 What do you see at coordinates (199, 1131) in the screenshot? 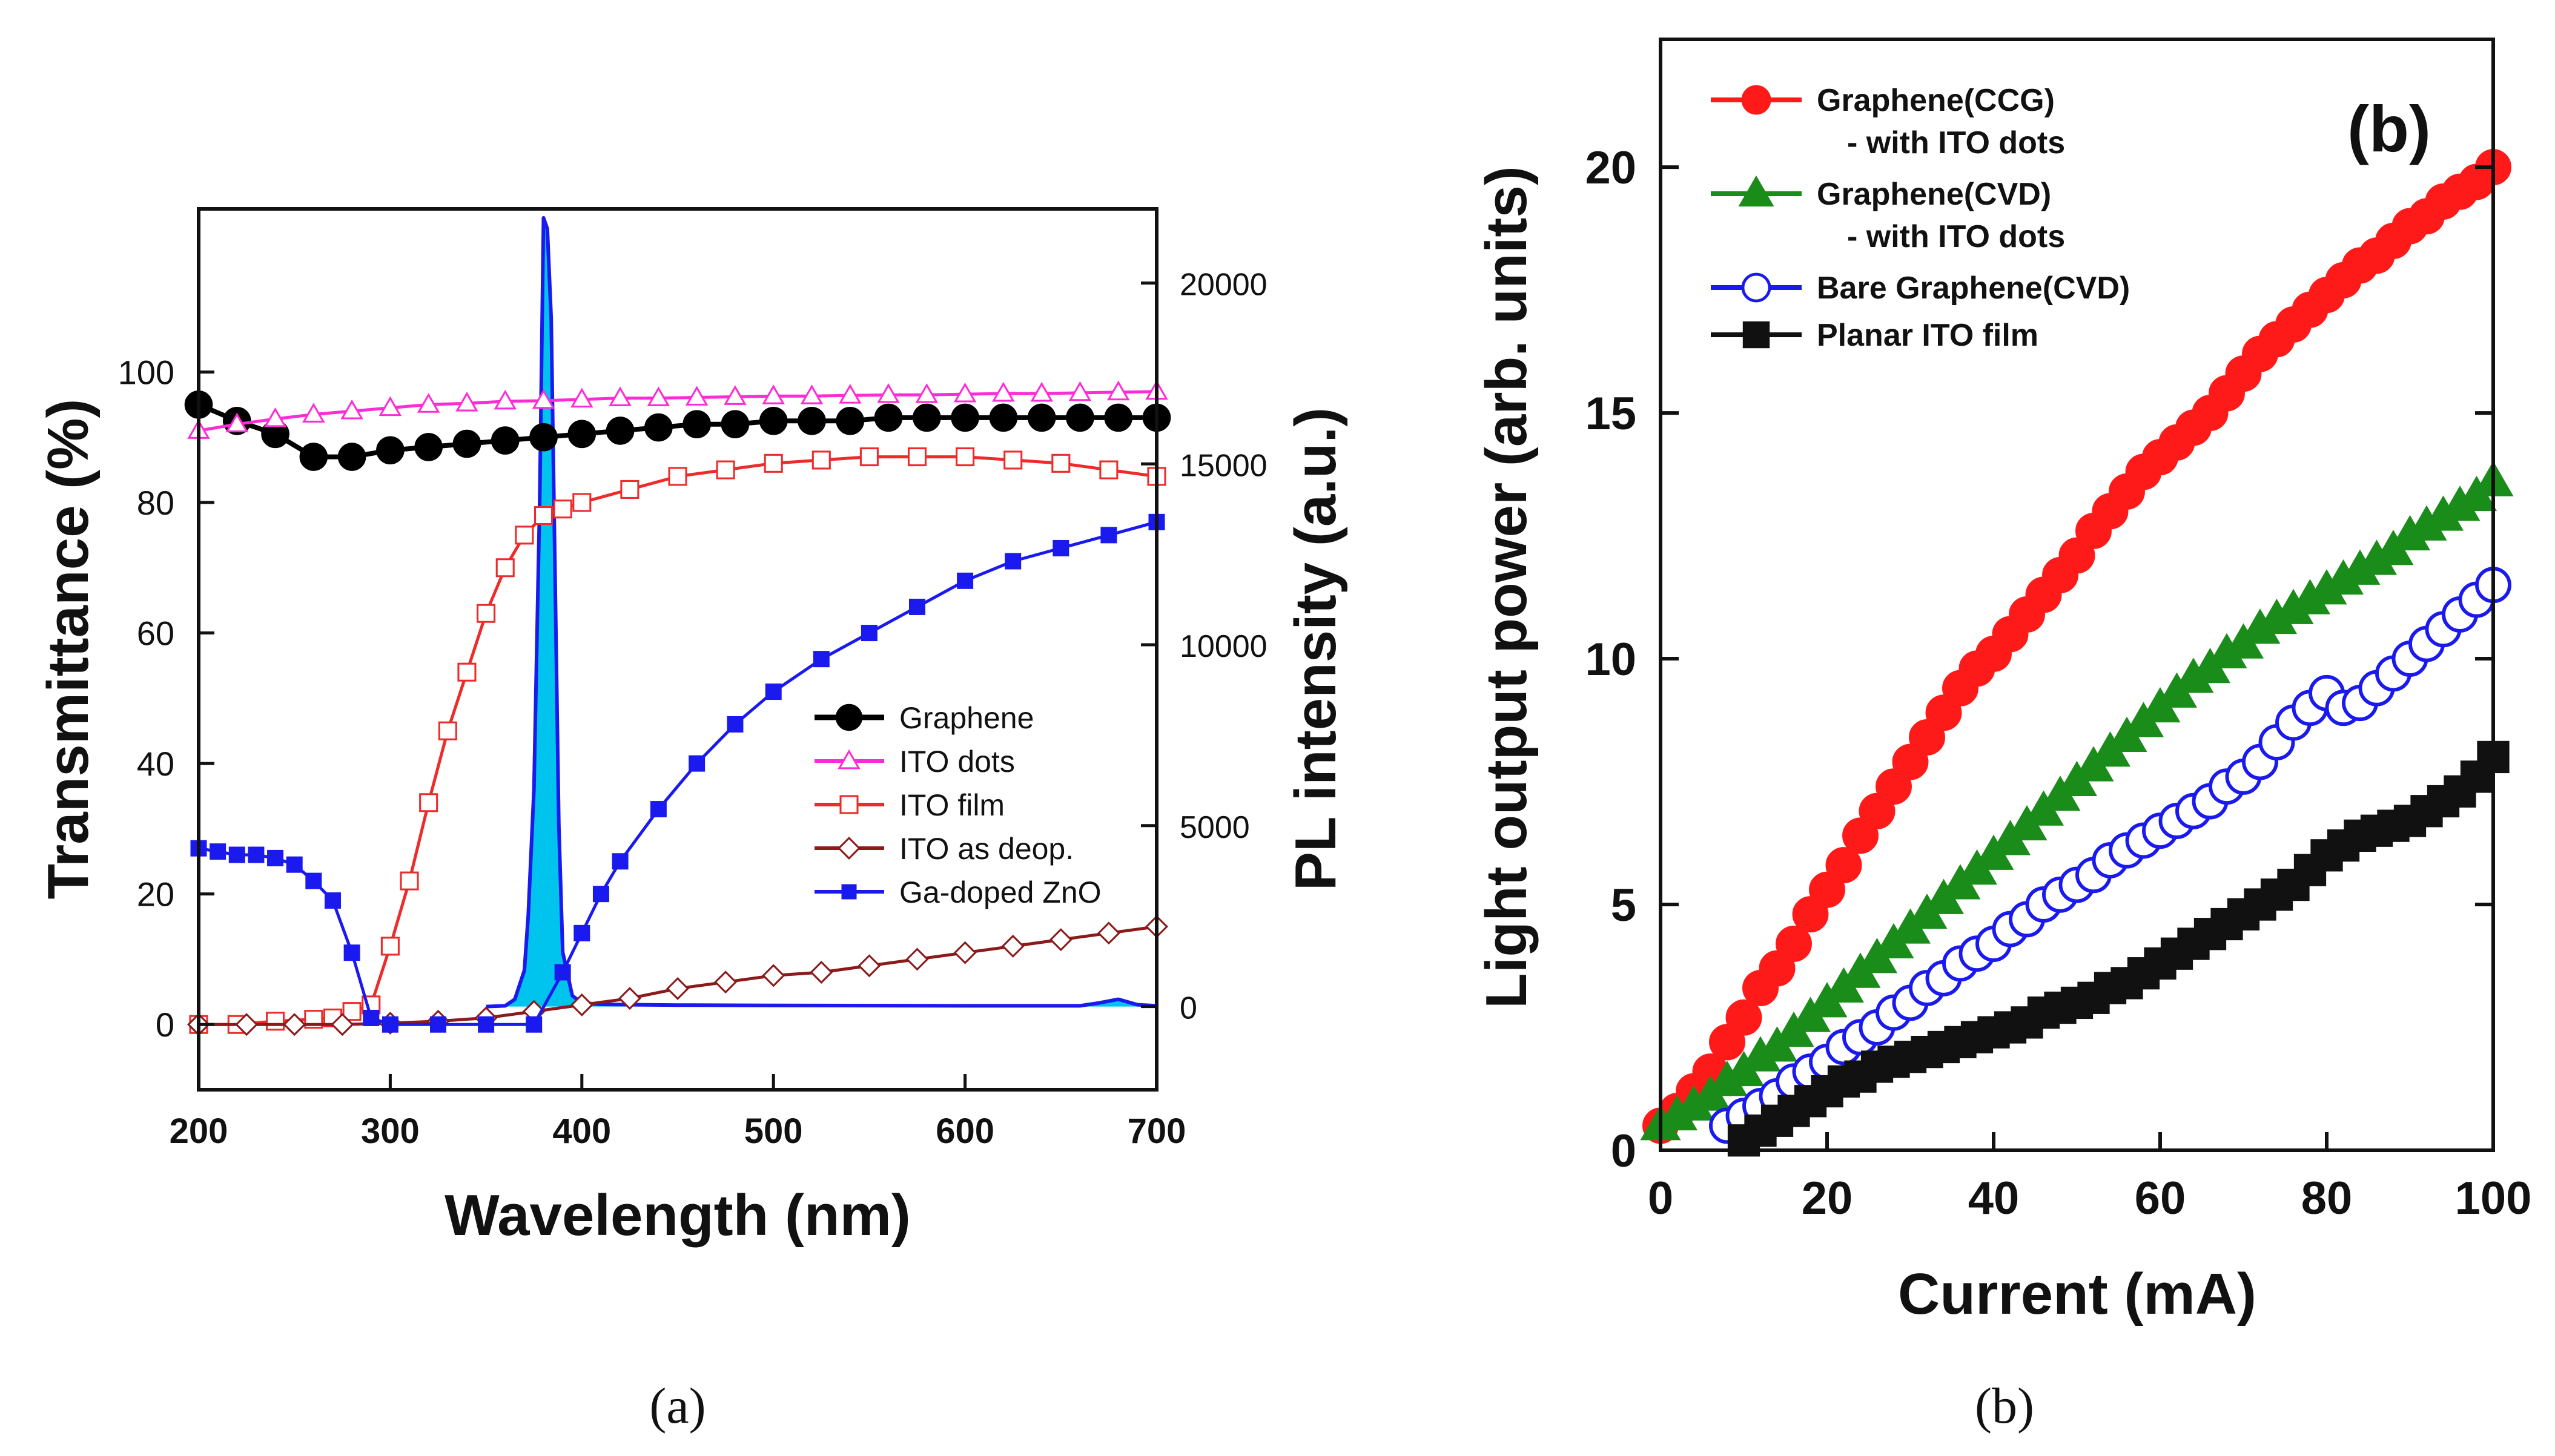
I see `x-tick-label: 200` at bounding box center [199, 1131].